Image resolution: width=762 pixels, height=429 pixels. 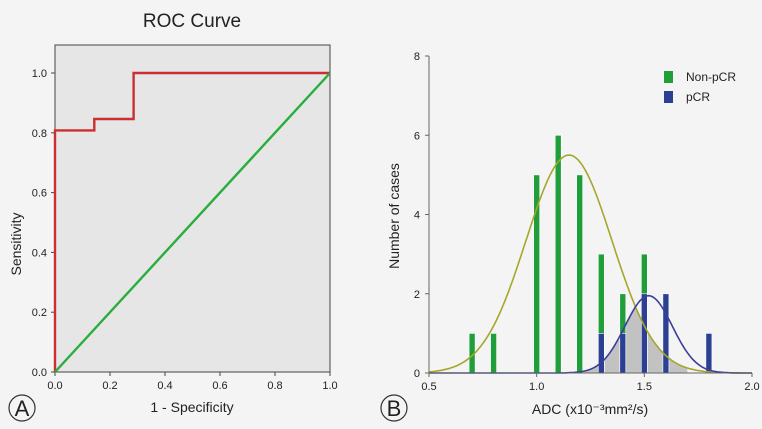 I want to click on roc-y-tick-label: 1.0, so click(x=39, y=74).